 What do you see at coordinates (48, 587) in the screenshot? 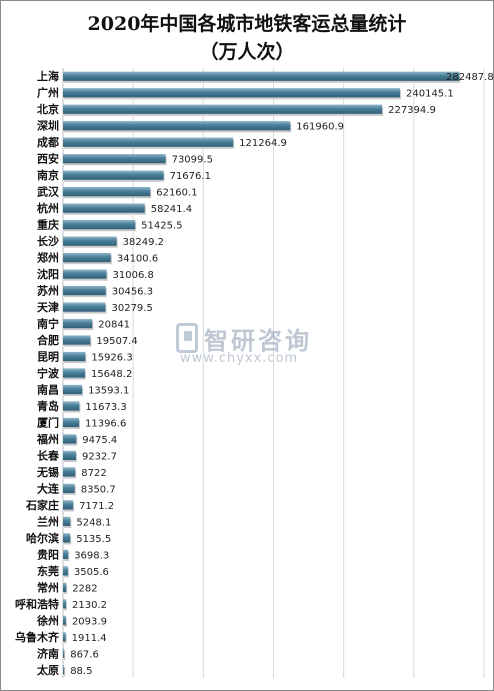
I see `category-label: 常州` at bounding box center [48, 587].